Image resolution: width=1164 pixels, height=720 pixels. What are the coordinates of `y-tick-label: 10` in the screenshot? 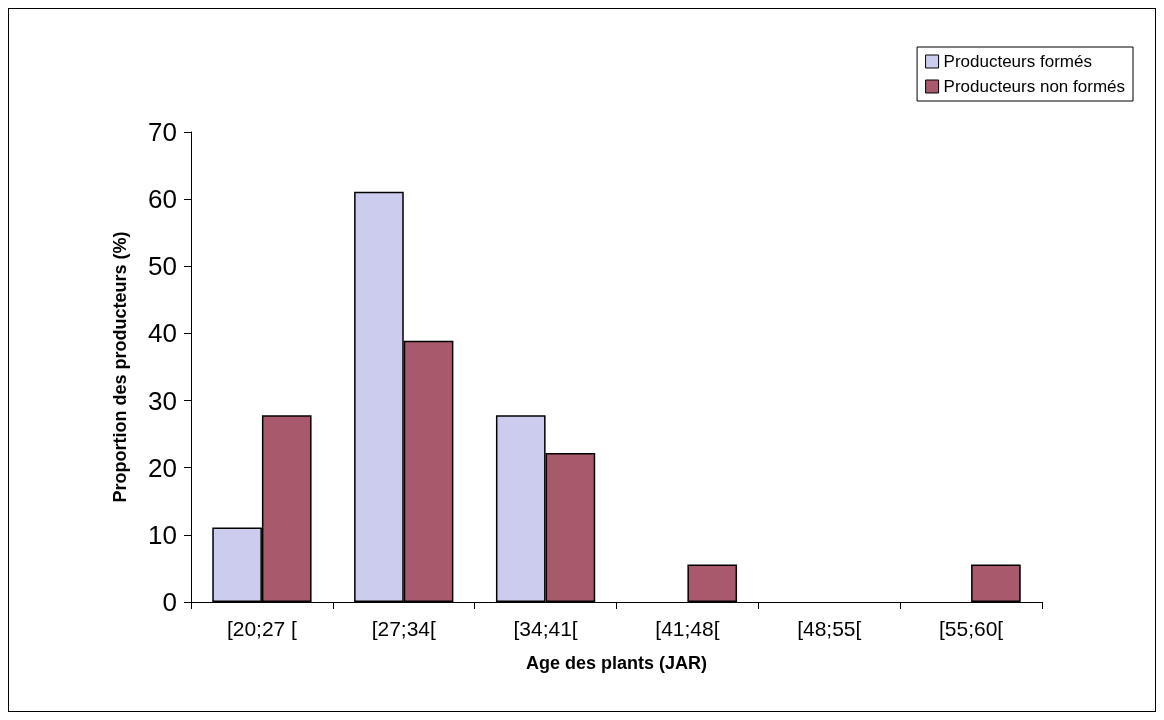 It's located at (162, 534).